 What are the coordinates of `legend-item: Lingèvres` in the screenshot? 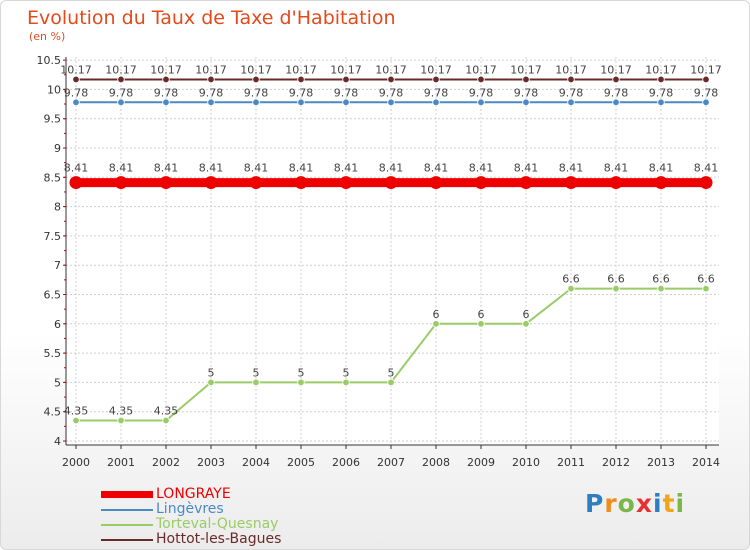 It's located at (191, 509).